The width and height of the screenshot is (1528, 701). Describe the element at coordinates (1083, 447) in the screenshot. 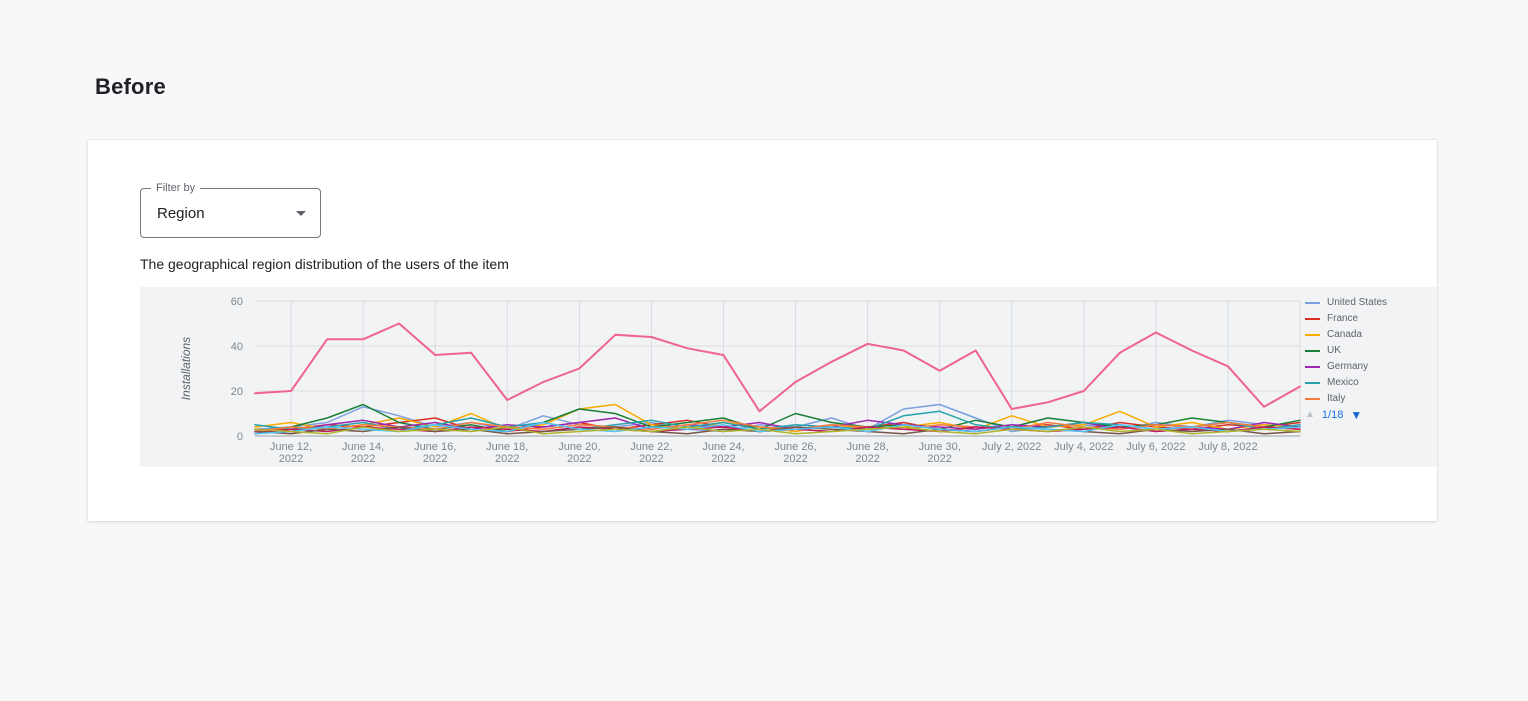

I see `x-tick-label: July 4, 2022` at that location.